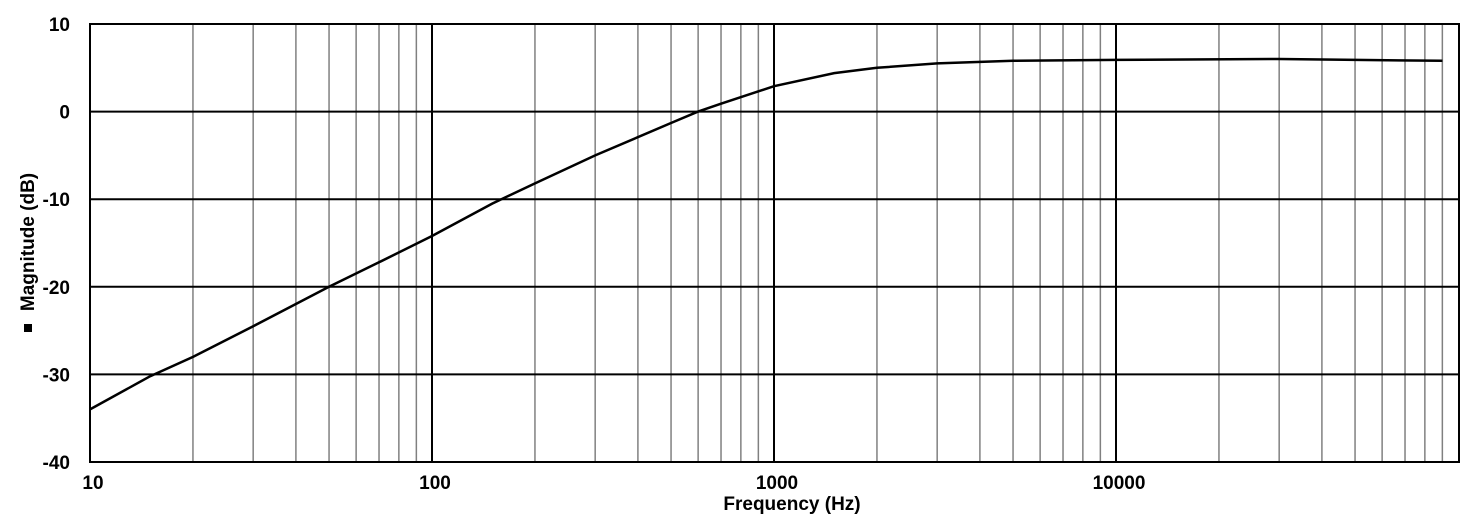 This screenshot has height=518, width=1466. What do you see at coordinates (435, 483) in the screenshot?
I see `x-tick-label: 100` at bounding box center [435, 483].